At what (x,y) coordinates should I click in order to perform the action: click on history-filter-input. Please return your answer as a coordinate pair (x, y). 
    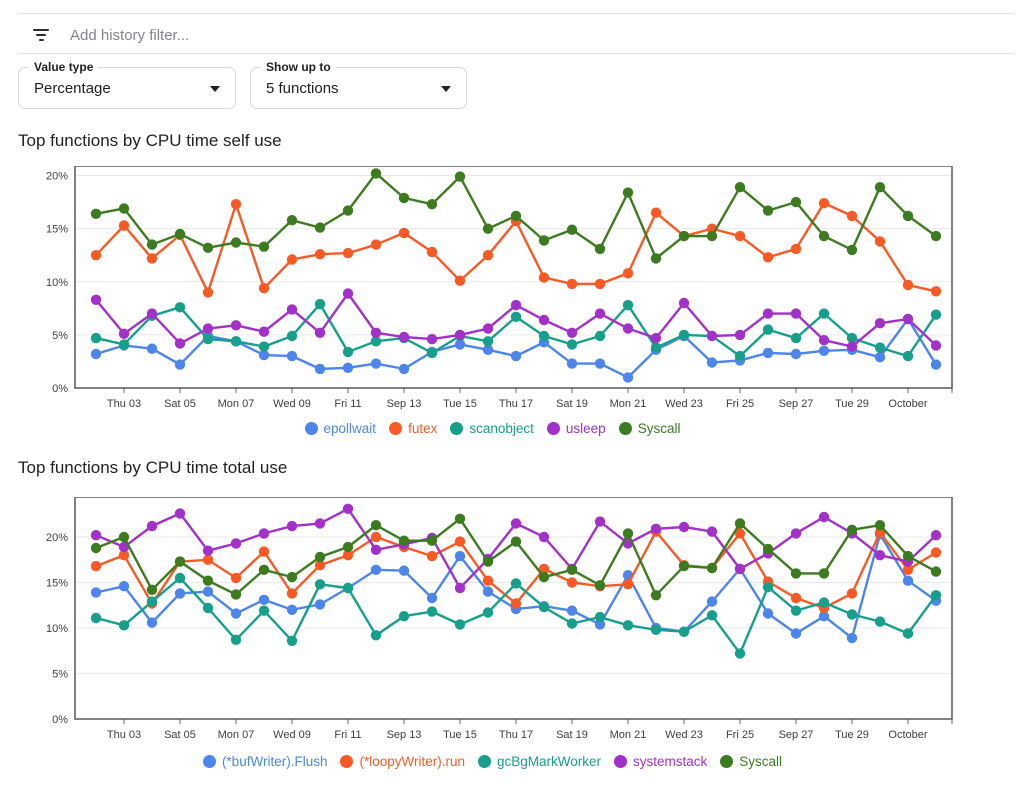
    Looking at the image, I should click on (330, 35).